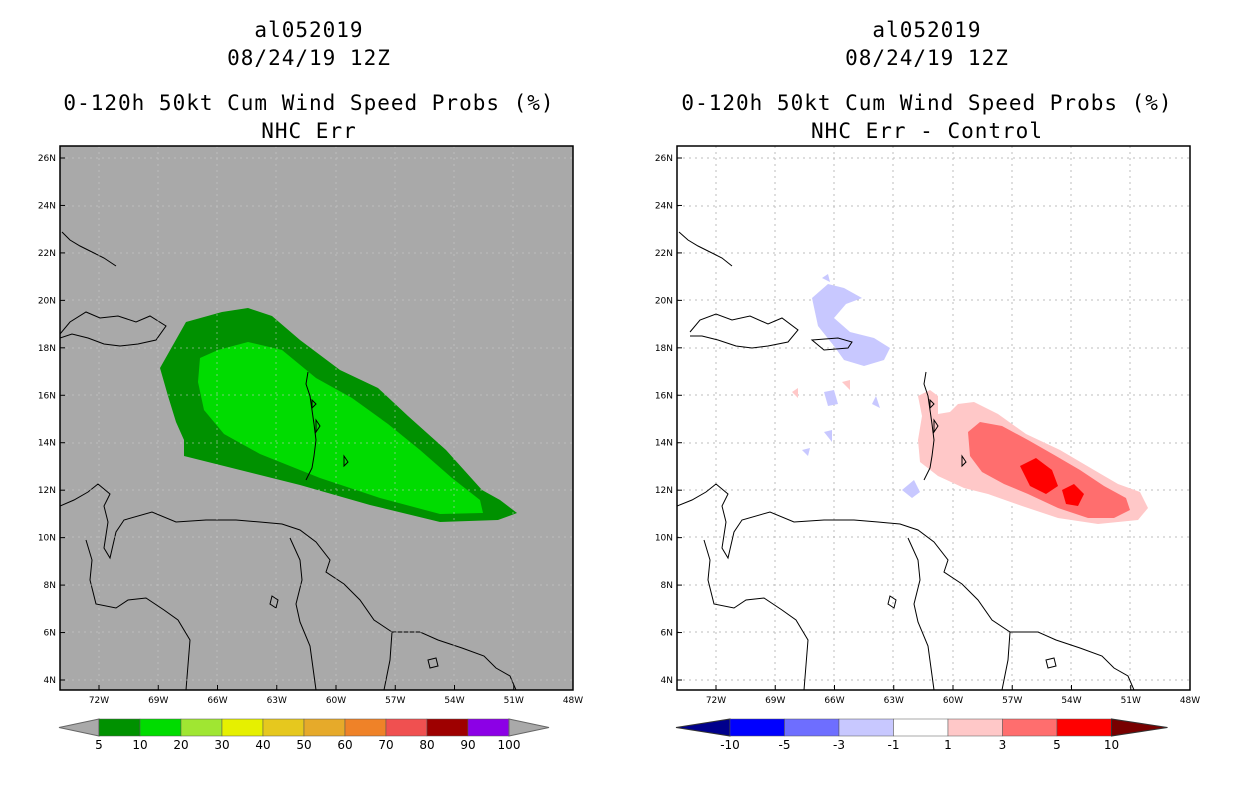 The width and height of the screenshot is (1236, 800). Describe the element at coordinates (509, 745) in the screenshot. I see `colorbar-label: 100` at that location.